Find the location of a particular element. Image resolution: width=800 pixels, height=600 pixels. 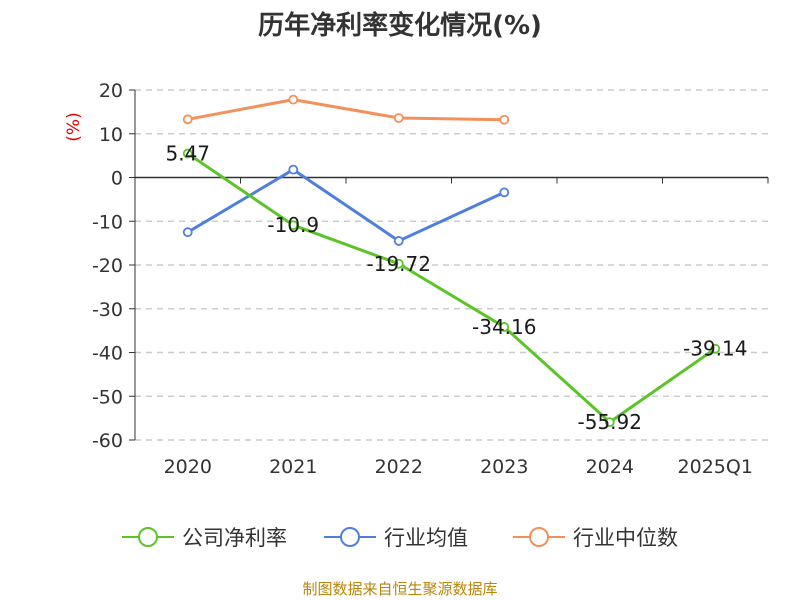

data-label: -19.72 is located at coordinates (399, 264).